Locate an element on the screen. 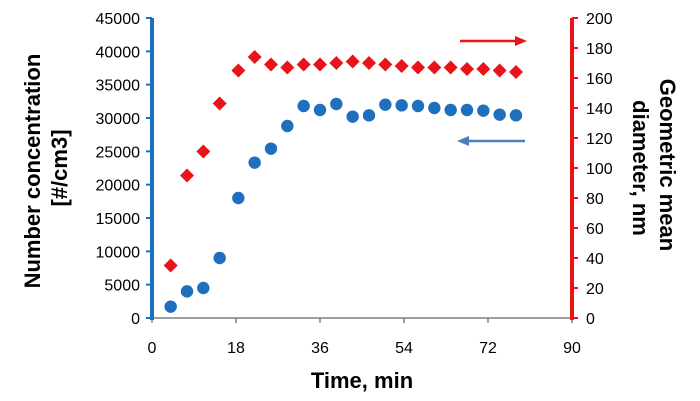  right-axis-title: Geometric mean diameter, nm is located at coordinates (654, 168).